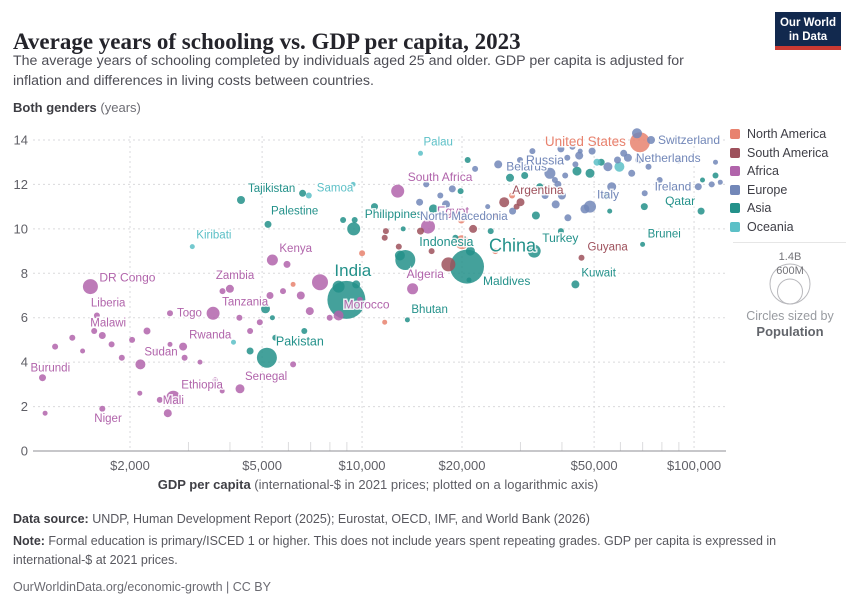  Describe the element at coordinates (268, 224) in the screenshot. I see `data-point-palestine` at that location.